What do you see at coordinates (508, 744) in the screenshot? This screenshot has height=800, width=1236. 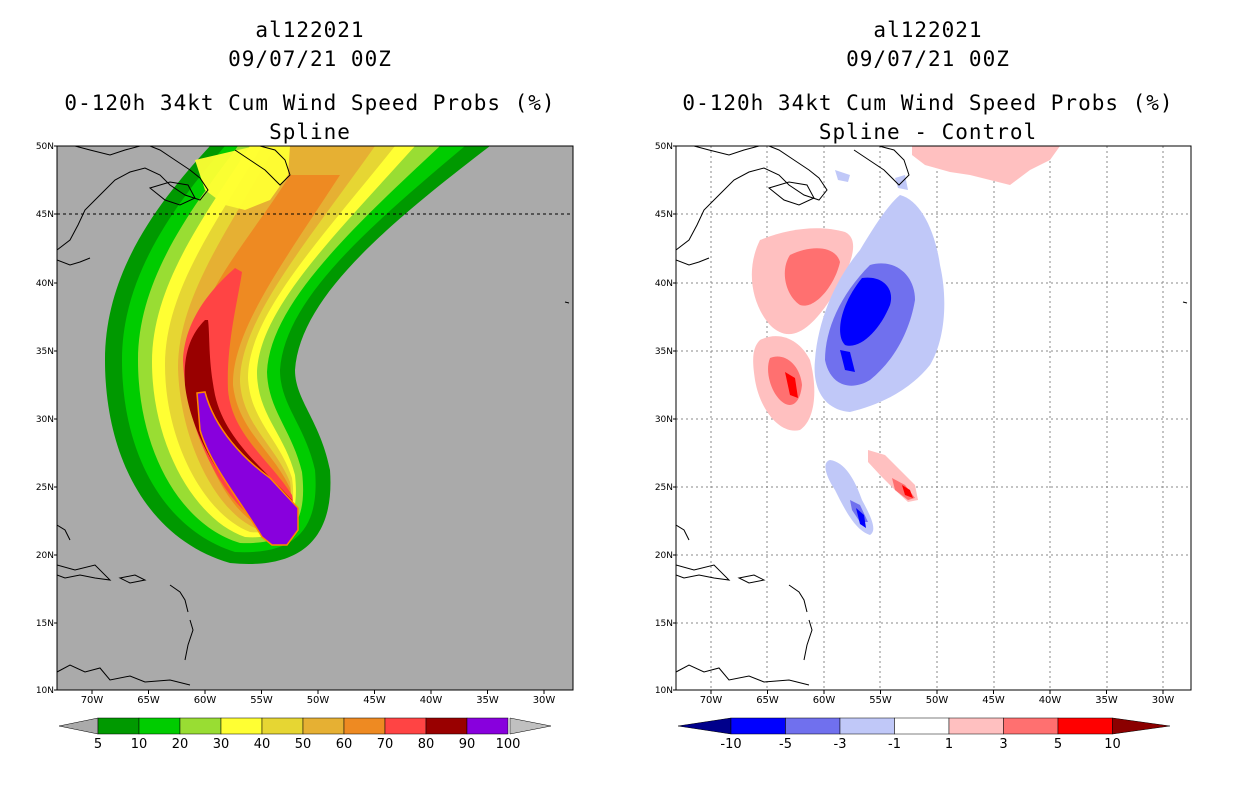 I see `left-colorbar-label: 100` at bounding box center [508, 744].